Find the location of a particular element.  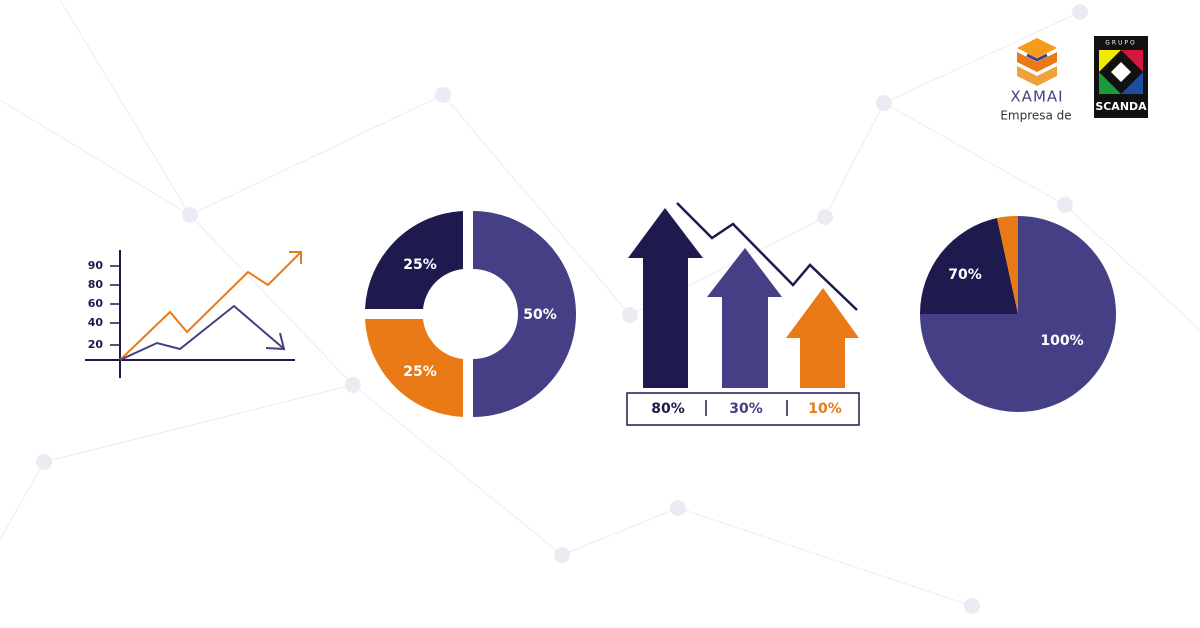

pie-illustration: 70% 100% is located at coordinates (1017, 313).